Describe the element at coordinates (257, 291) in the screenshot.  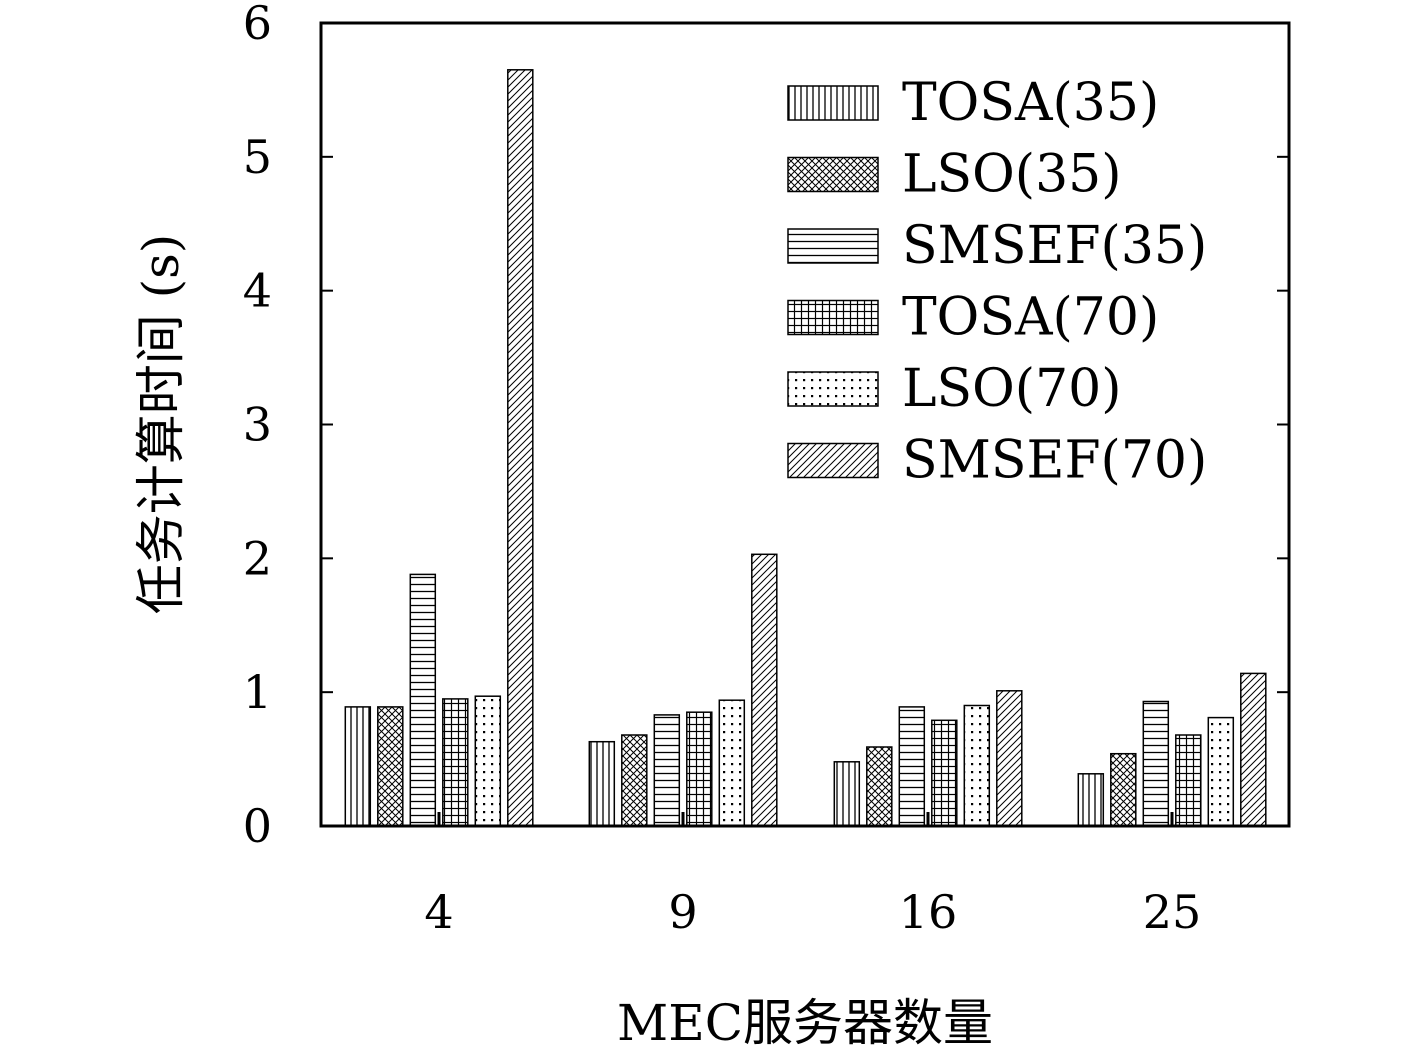
I see `y-tick-label: 4` at that location.